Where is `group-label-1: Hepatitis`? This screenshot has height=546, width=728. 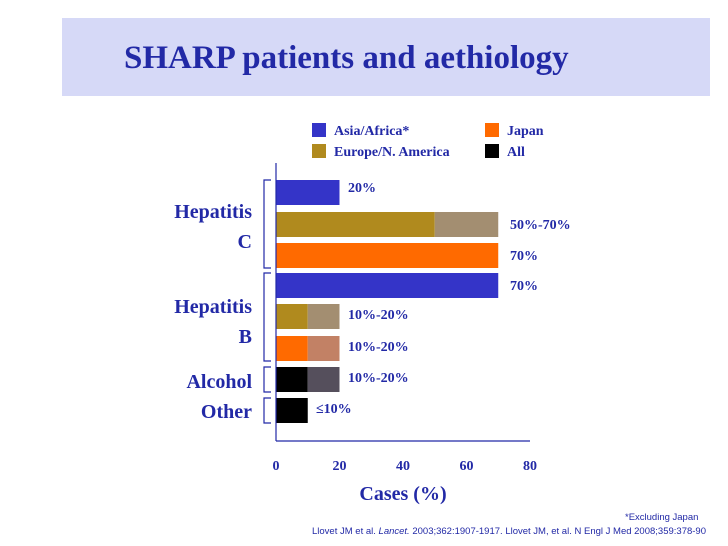
group-label-1: Hepatitis is located at coordinates (213, 307).